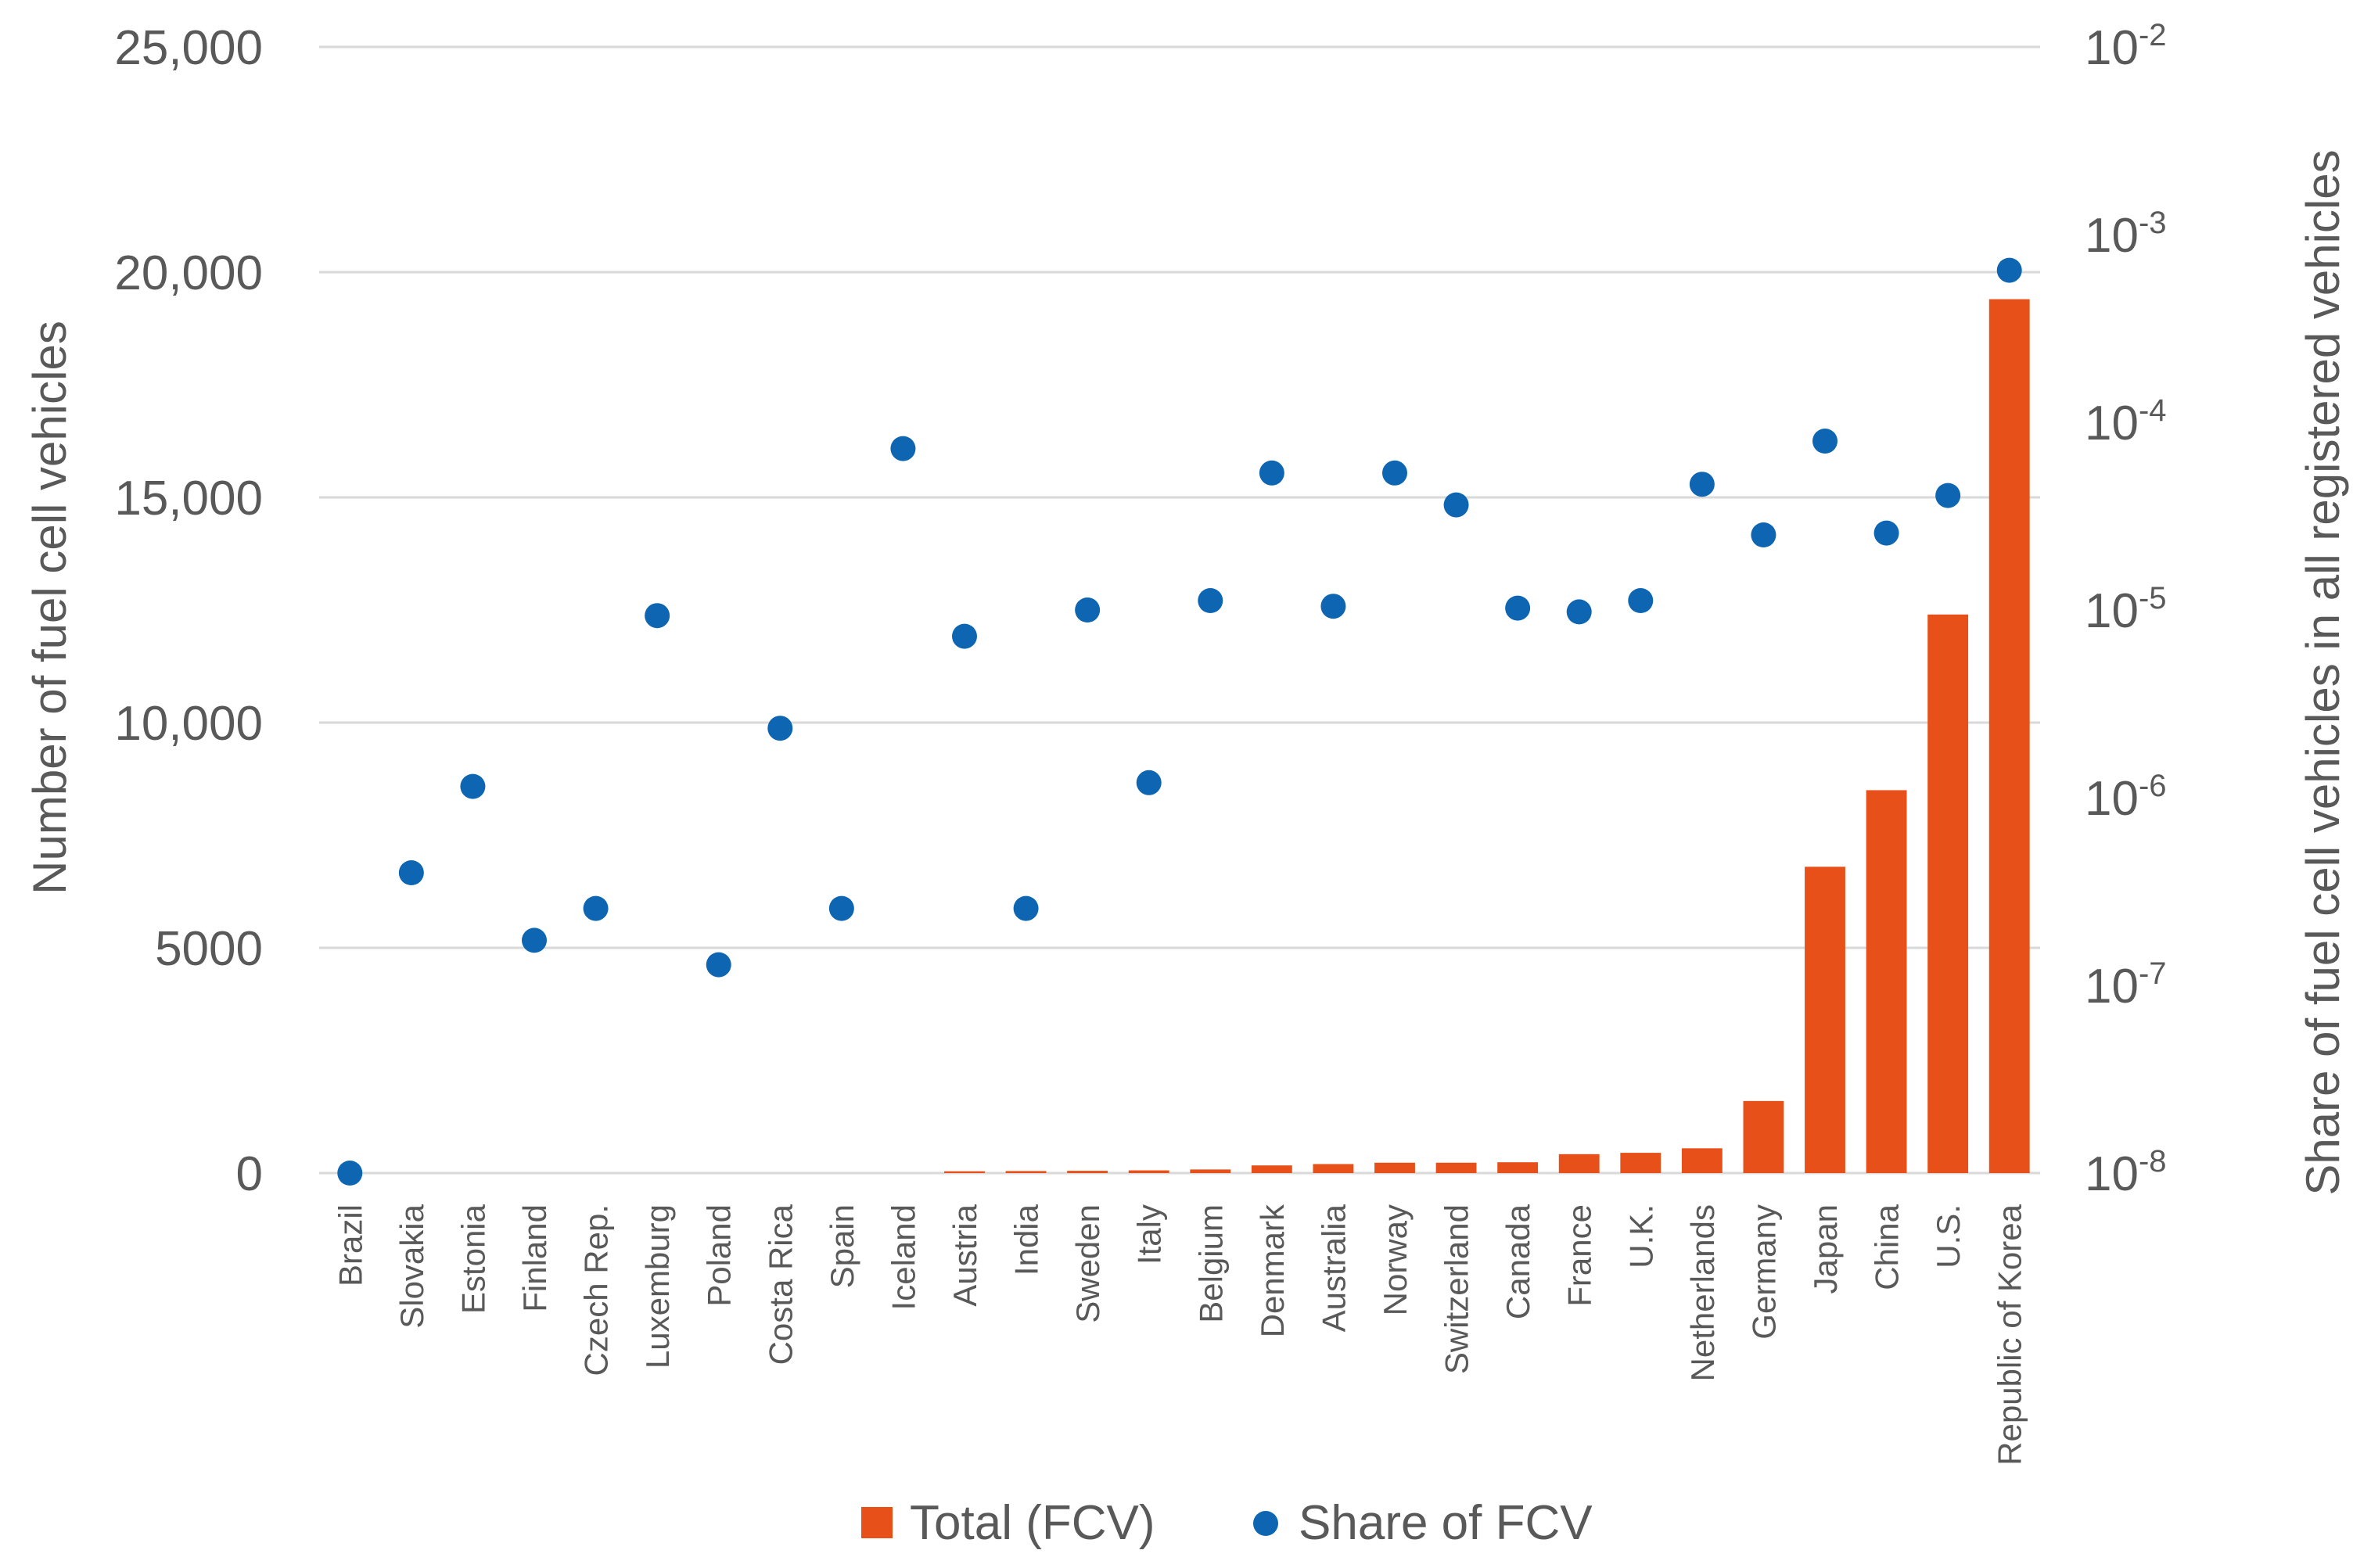  Describe the element at coordinates (1703, 1292) in the screenshot. I see `x-tick-label: Netherlands` at that location.